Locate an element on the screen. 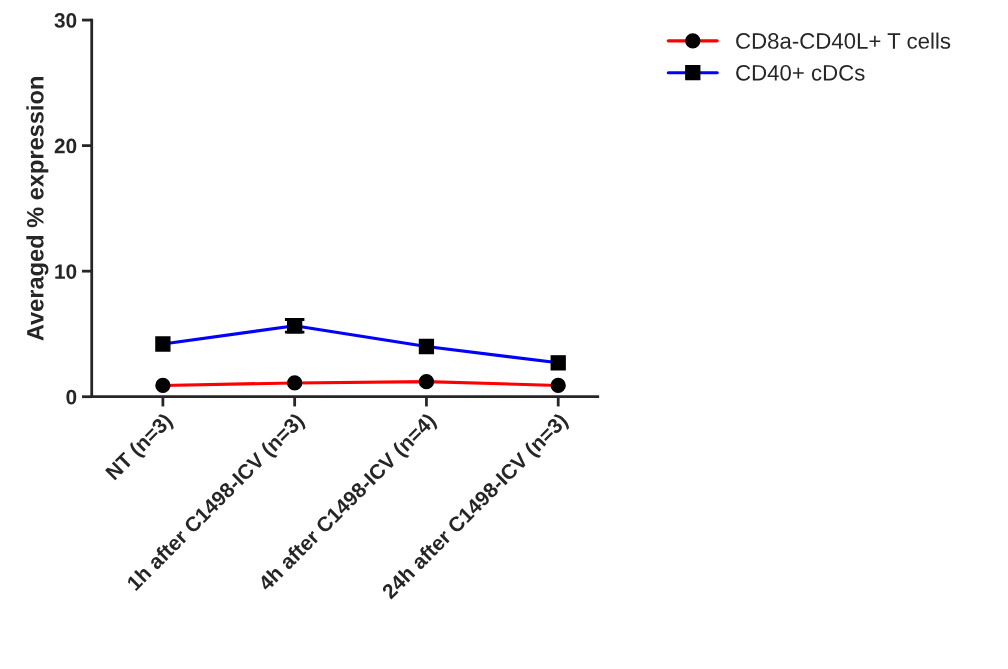  y-tick-label: 10 is located at coordinates (66, 271).